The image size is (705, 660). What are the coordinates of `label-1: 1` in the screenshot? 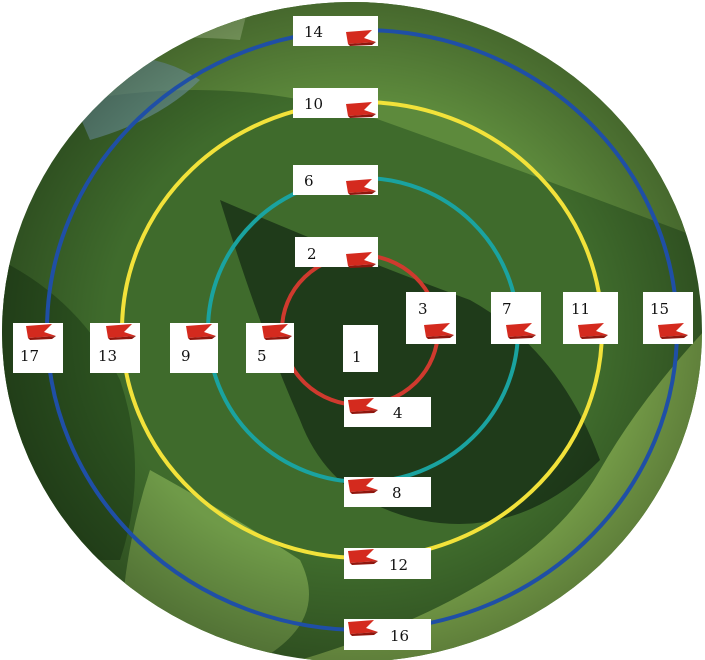 It's located at (357, 357).